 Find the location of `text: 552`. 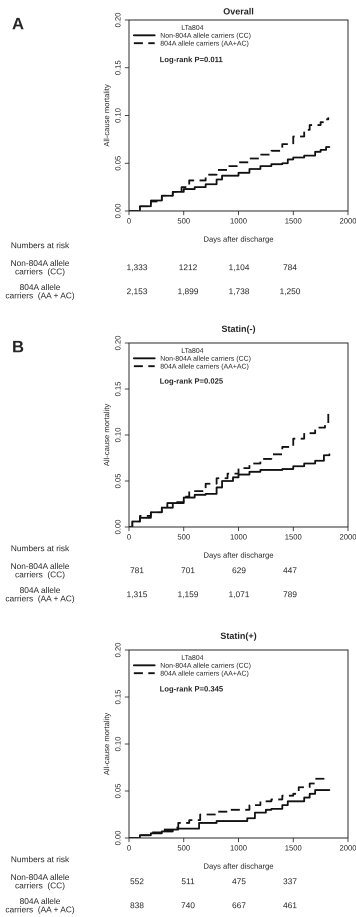

text: 552 is located at coordinates (137, 881).